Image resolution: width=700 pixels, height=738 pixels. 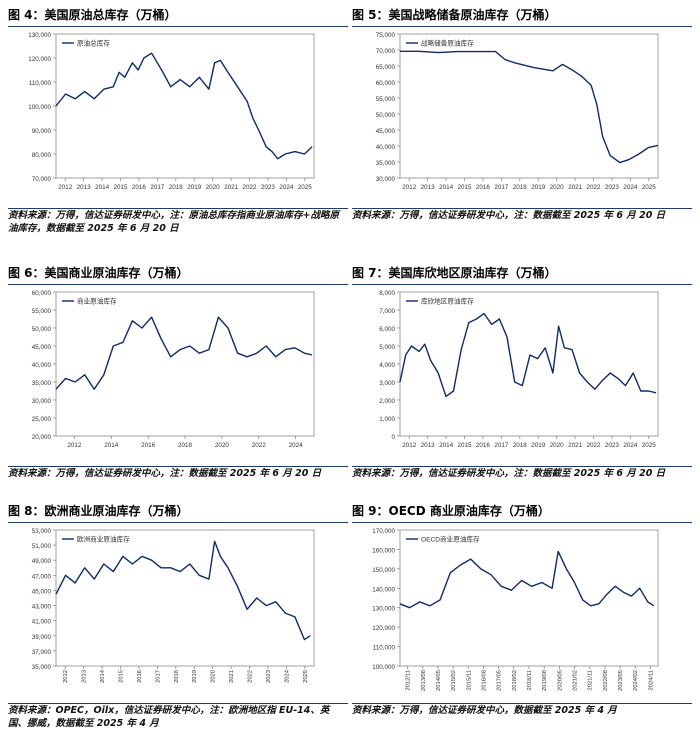 I want to click on x-tick-label: 2013/08, so click(x=424, y=680).